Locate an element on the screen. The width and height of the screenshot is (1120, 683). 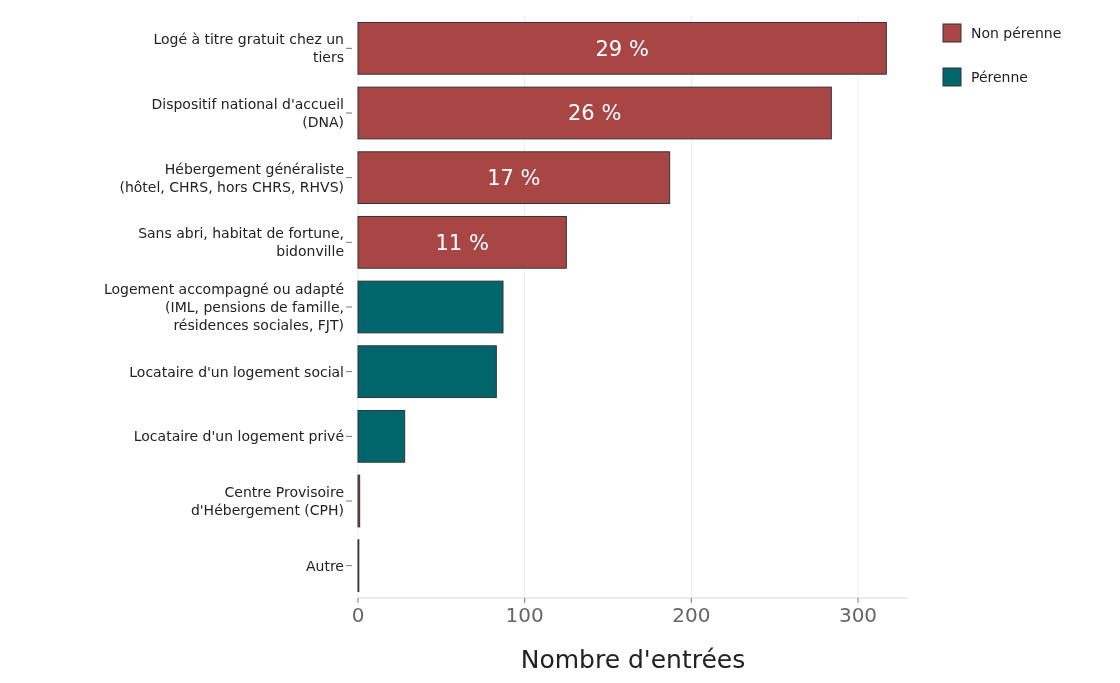
y-tick-label: Autre is located at coordinates (324, 565).